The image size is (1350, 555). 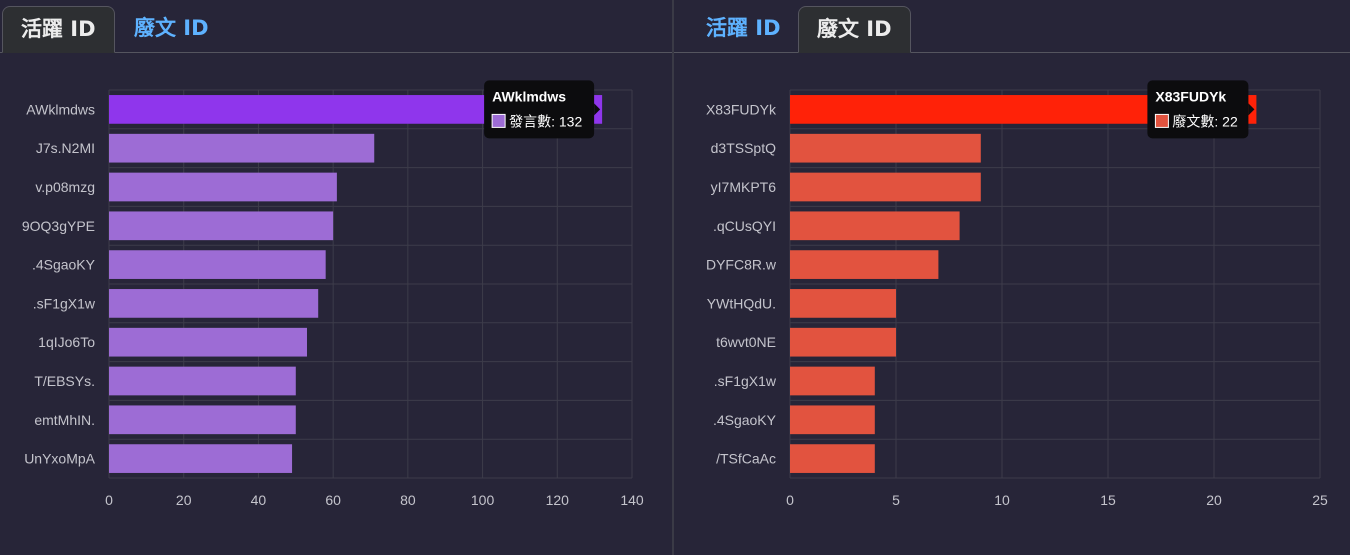 I want to click on spam-tooltip: X83FUDYk 廢文數: 22, so click(x=1201, y=109).